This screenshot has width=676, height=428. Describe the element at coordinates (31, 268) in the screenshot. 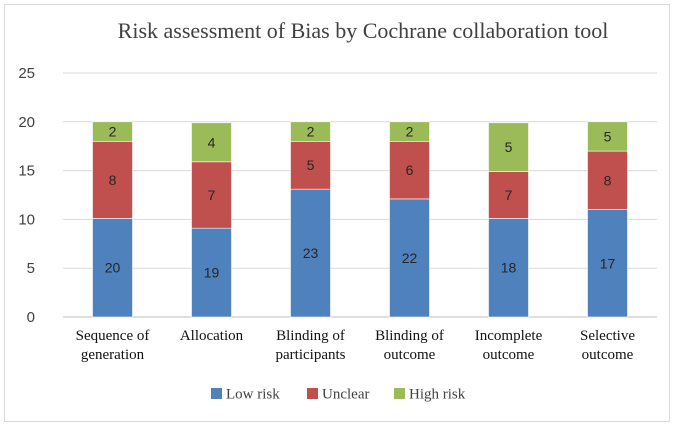

I see `y-tick-label: 5` at that location.